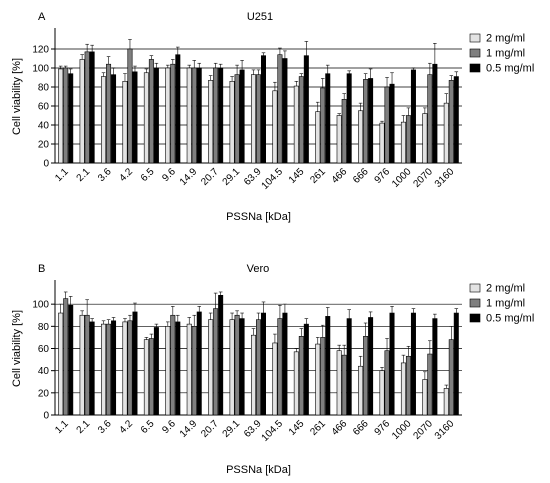  Describe the element at coordinates (258, 217) in the screenshot. I see `x-axis-label: PSSNa [kDa]` at that location.